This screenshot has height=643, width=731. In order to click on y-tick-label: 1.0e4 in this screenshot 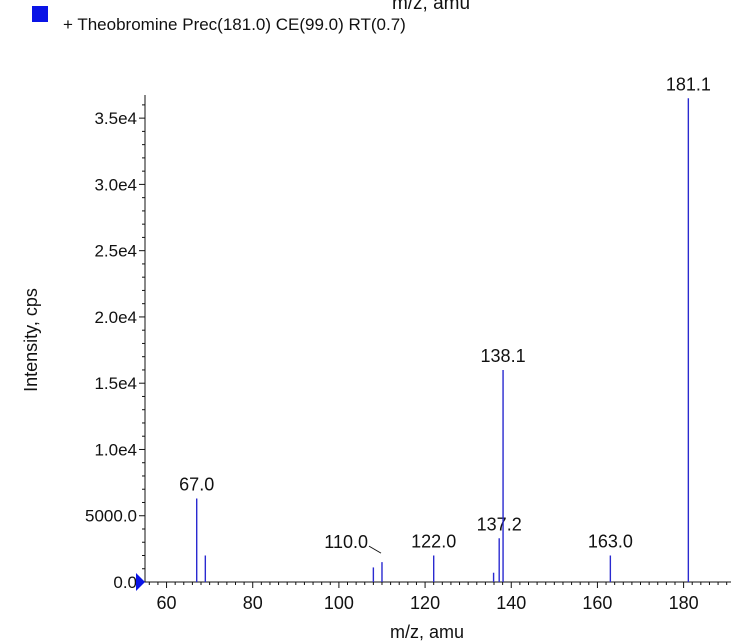, I will do `click(115, 449)`.